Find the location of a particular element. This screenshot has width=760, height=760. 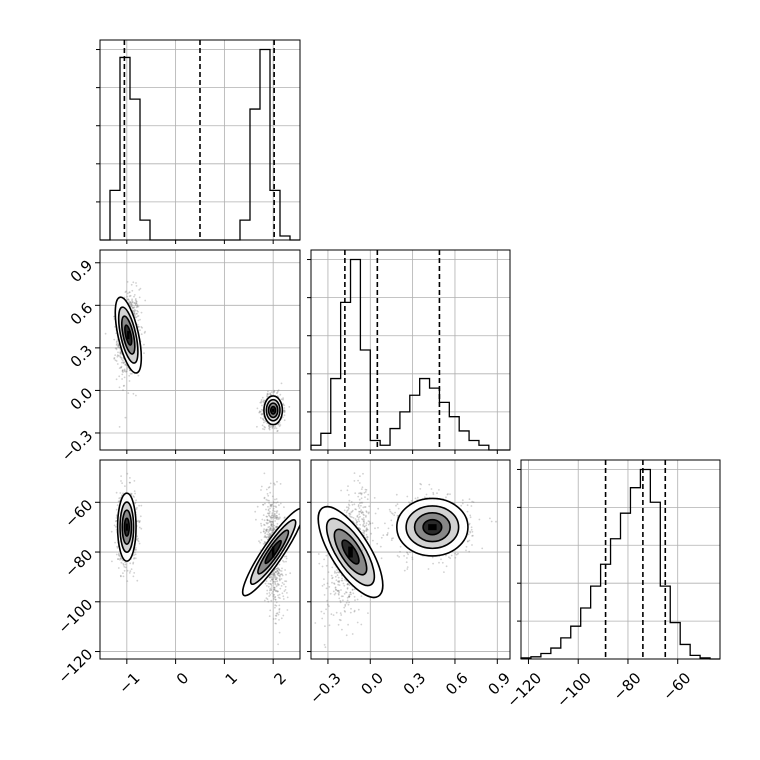

density-peak is located at coordinates (432, 527).